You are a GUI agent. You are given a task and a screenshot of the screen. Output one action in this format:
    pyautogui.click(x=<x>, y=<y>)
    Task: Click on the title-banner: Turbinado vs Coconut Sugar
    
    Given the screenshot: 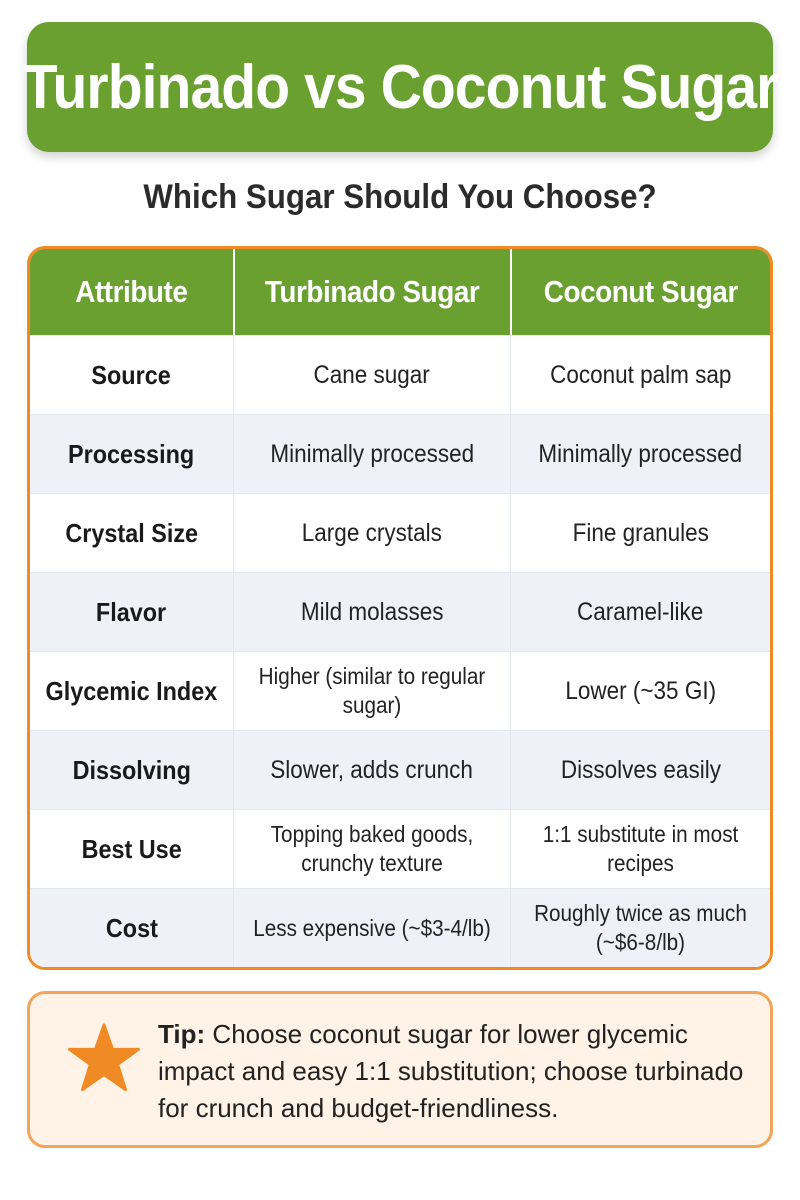 What is the action you would take?
    pyautogui.click(x=400, y=87)
    